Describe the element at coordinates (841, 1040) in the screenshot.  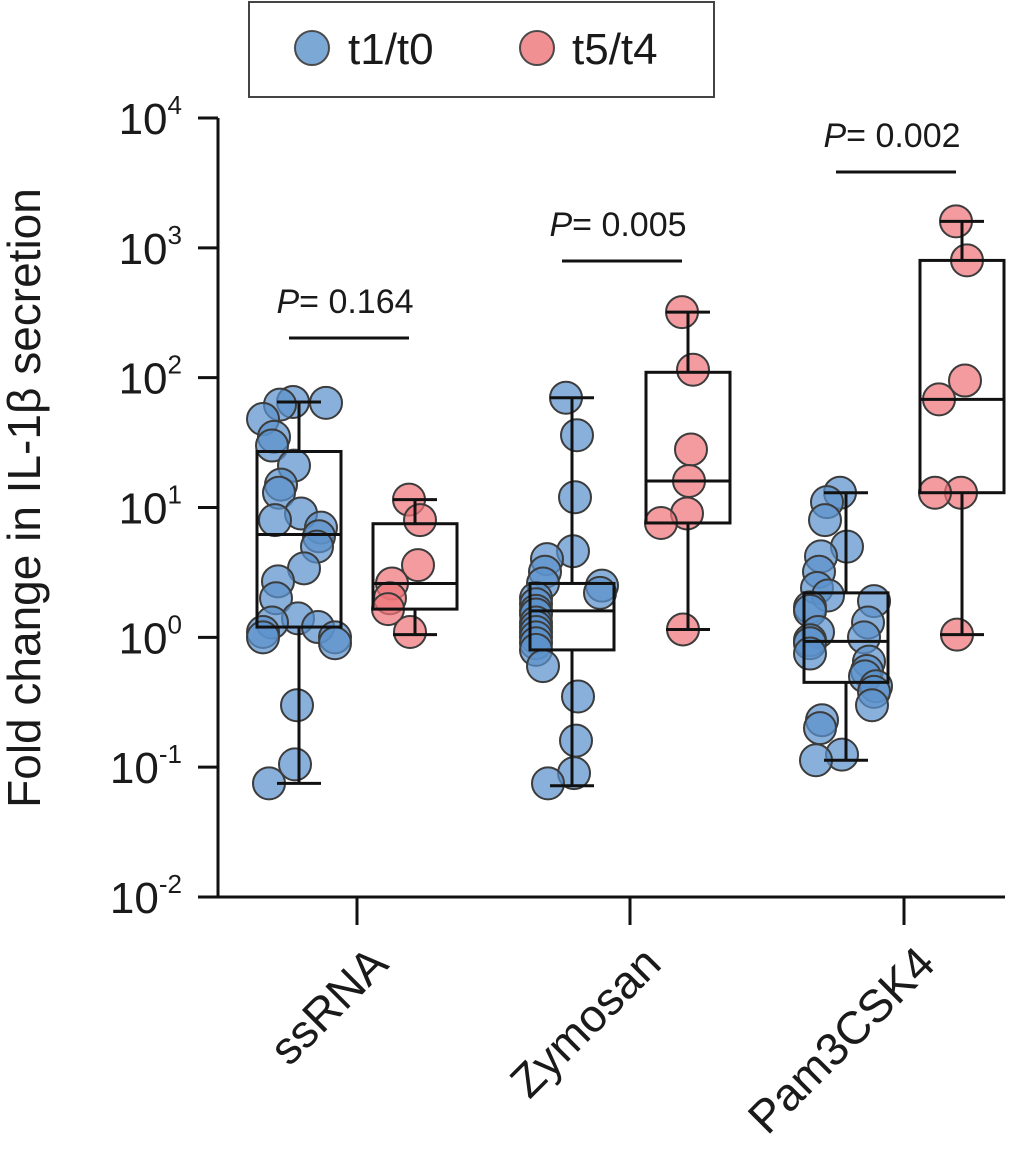
I see `x-tick-label: Pam3CSK4` at that location.